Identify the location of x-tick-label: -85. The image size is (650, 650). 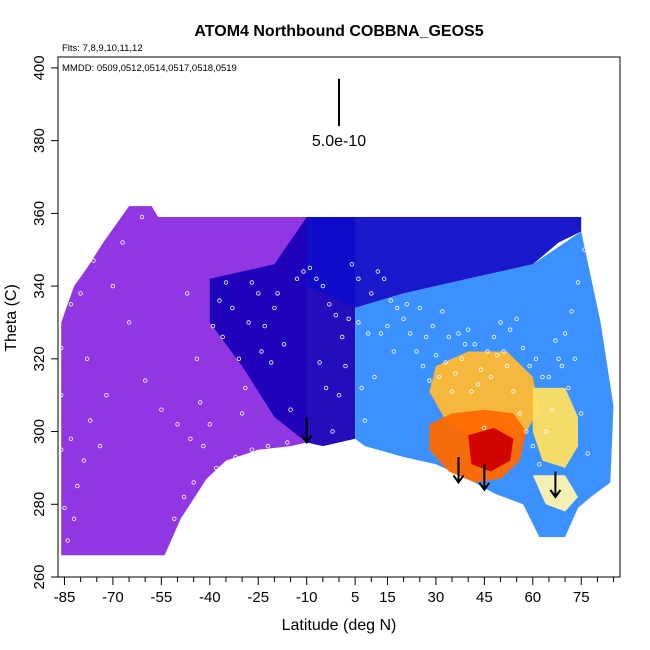
(65, 597).